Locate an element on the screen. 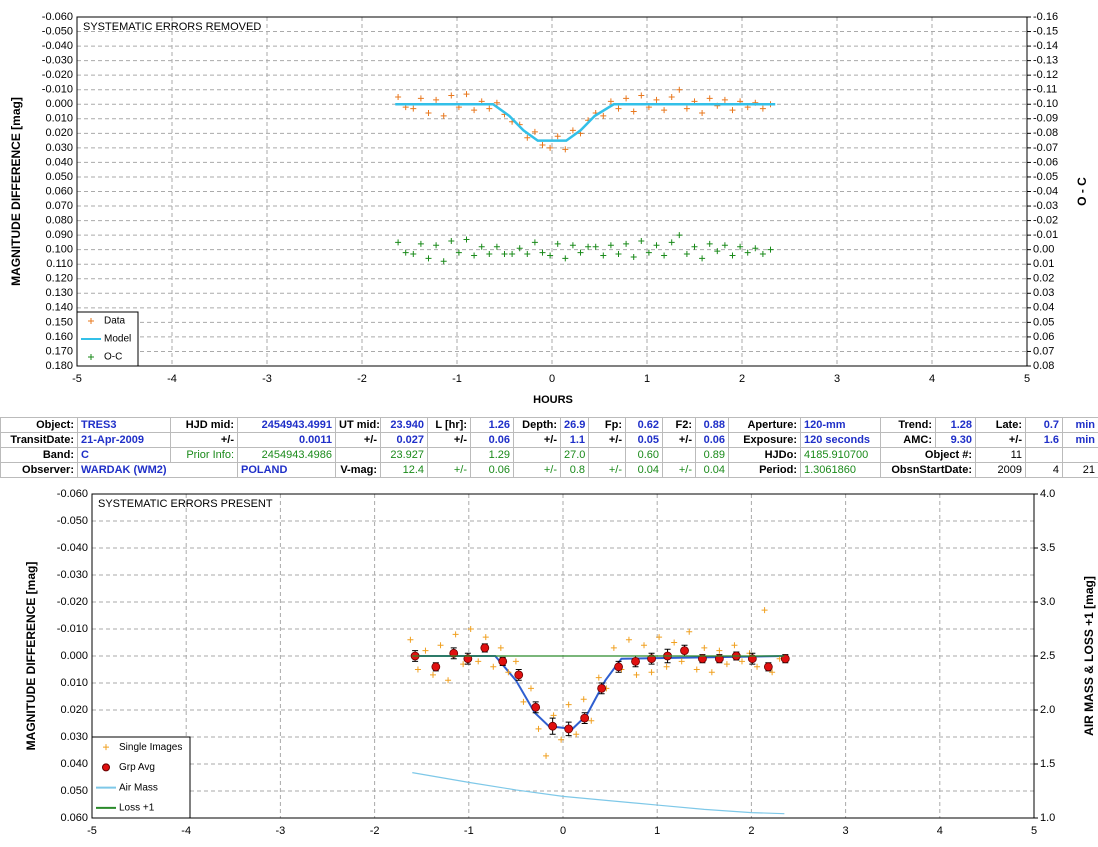 The height and width of the screenshot is (847, 1098). legend-label: Grp Avg is located at coordinates (137, 767).